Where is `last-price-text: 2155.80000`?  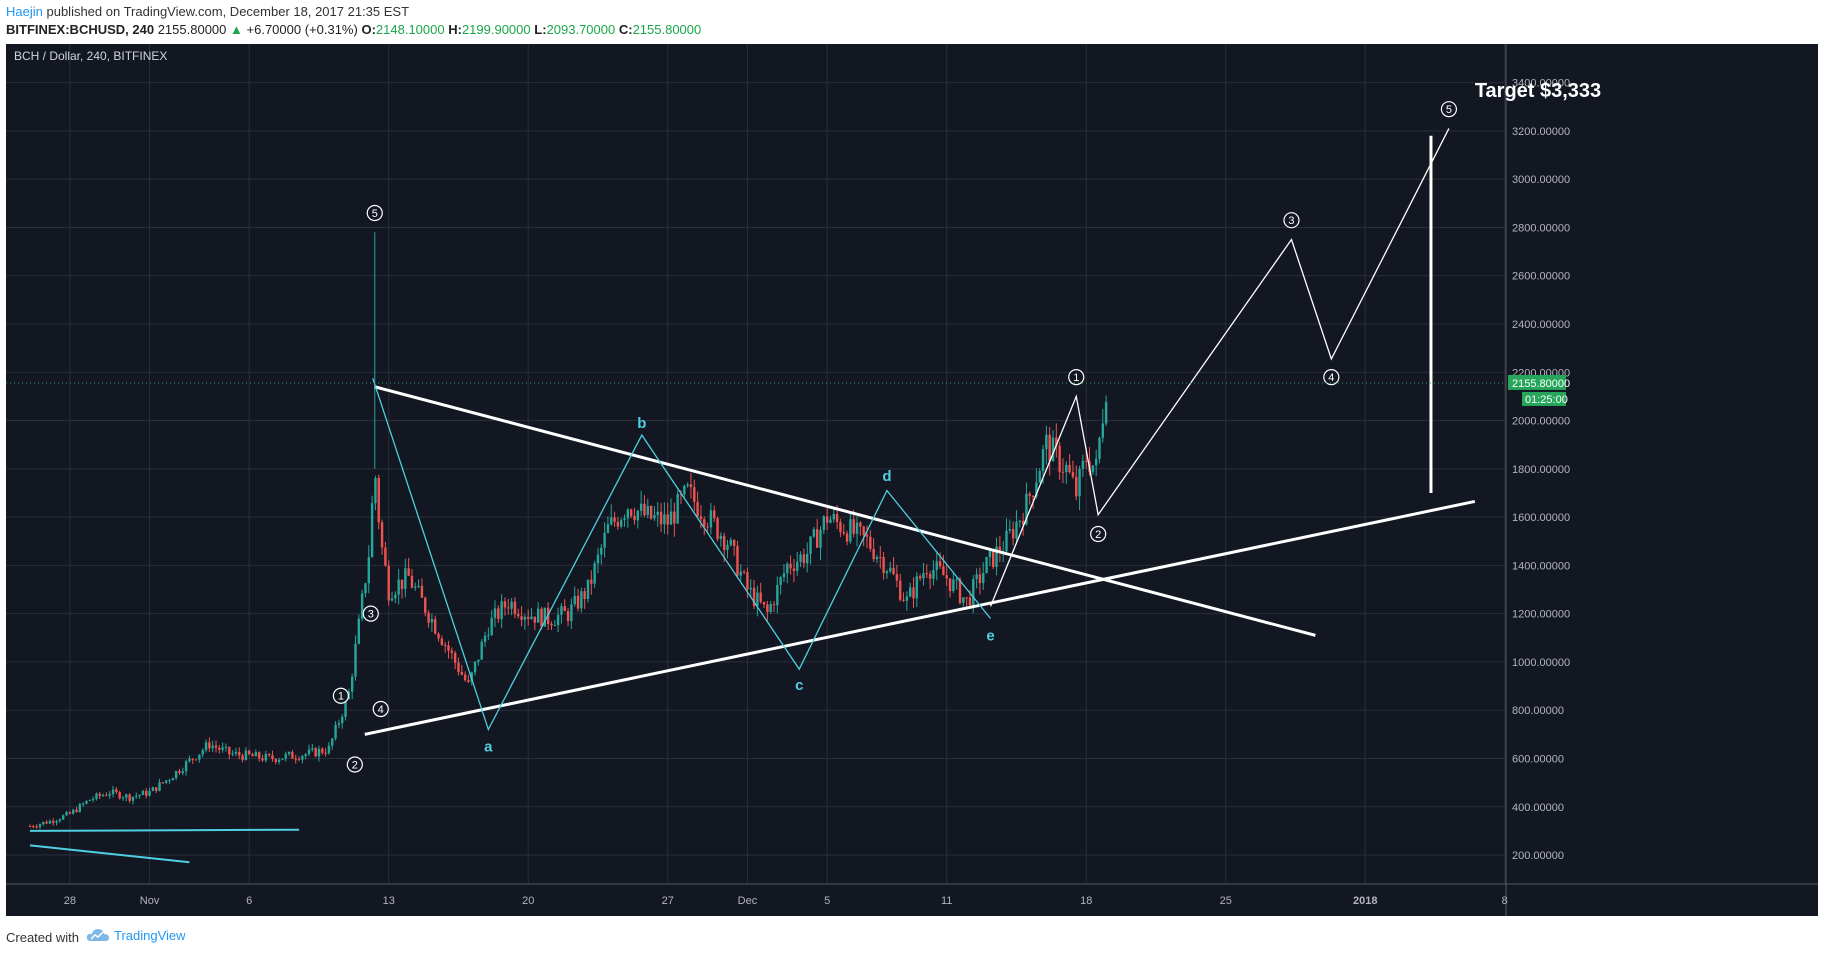
last-price-text: 2155.80000 is located at coordinates (192, 29).